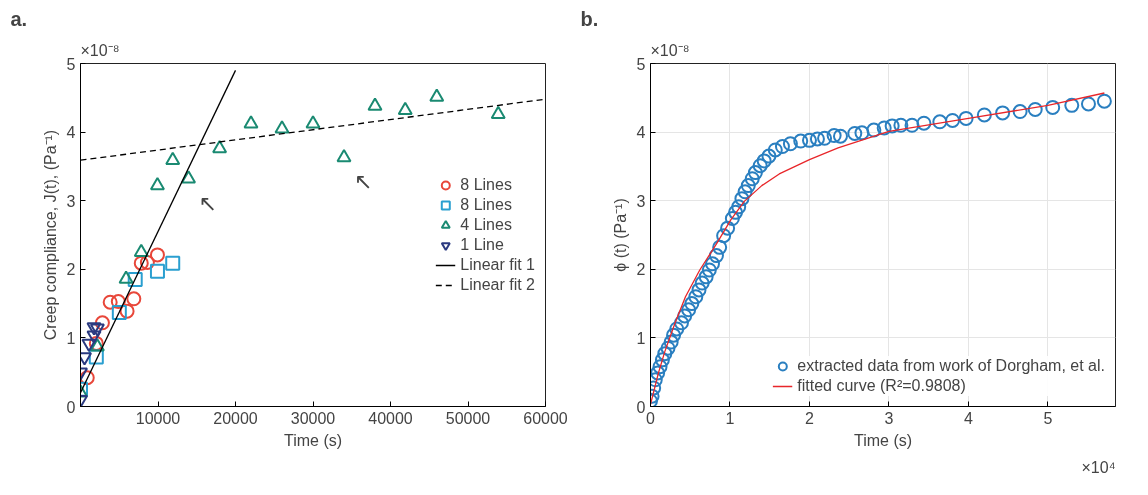  Describe the element at coordinates (968, 418) in the screenshot. I see `x-tick-label: 4` at that location.